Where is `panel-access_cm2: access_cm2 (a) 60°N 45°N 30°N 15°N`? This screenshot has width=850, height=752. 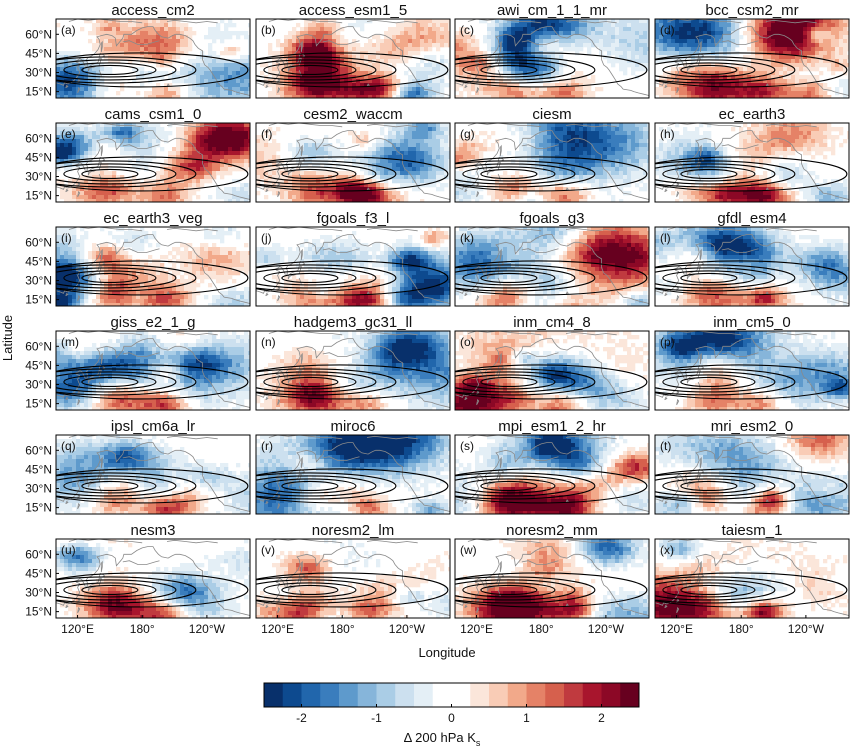 panel-access_cm2: access_cm2 (a) 60°N 45°N 30°N 15°N is located at coordinates (138, 50).